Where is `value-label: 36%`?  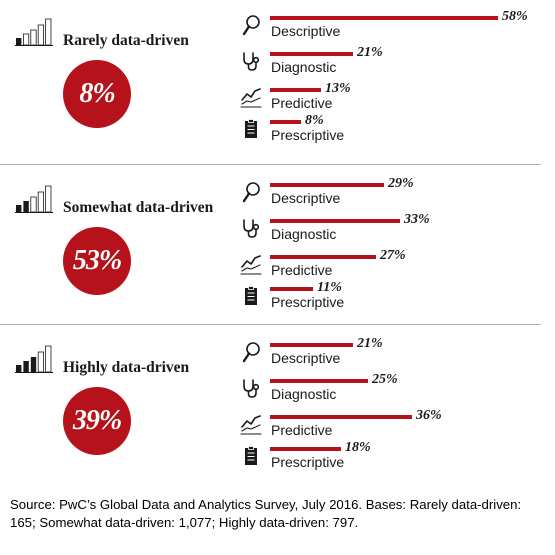 value-label: 36% is located at coordinates (429, 415).